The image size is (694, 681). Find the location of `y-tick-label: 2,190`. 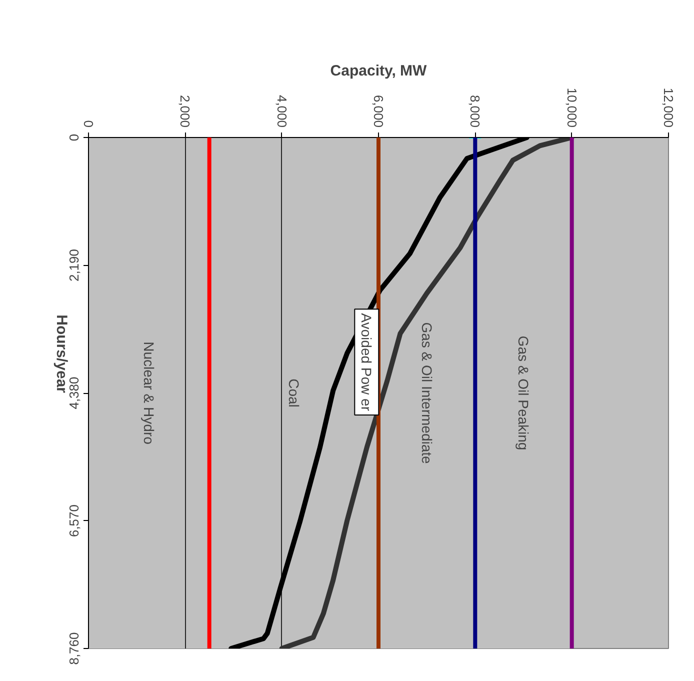

y-tick-label: 2,190 is located at coordinates (74, 265).